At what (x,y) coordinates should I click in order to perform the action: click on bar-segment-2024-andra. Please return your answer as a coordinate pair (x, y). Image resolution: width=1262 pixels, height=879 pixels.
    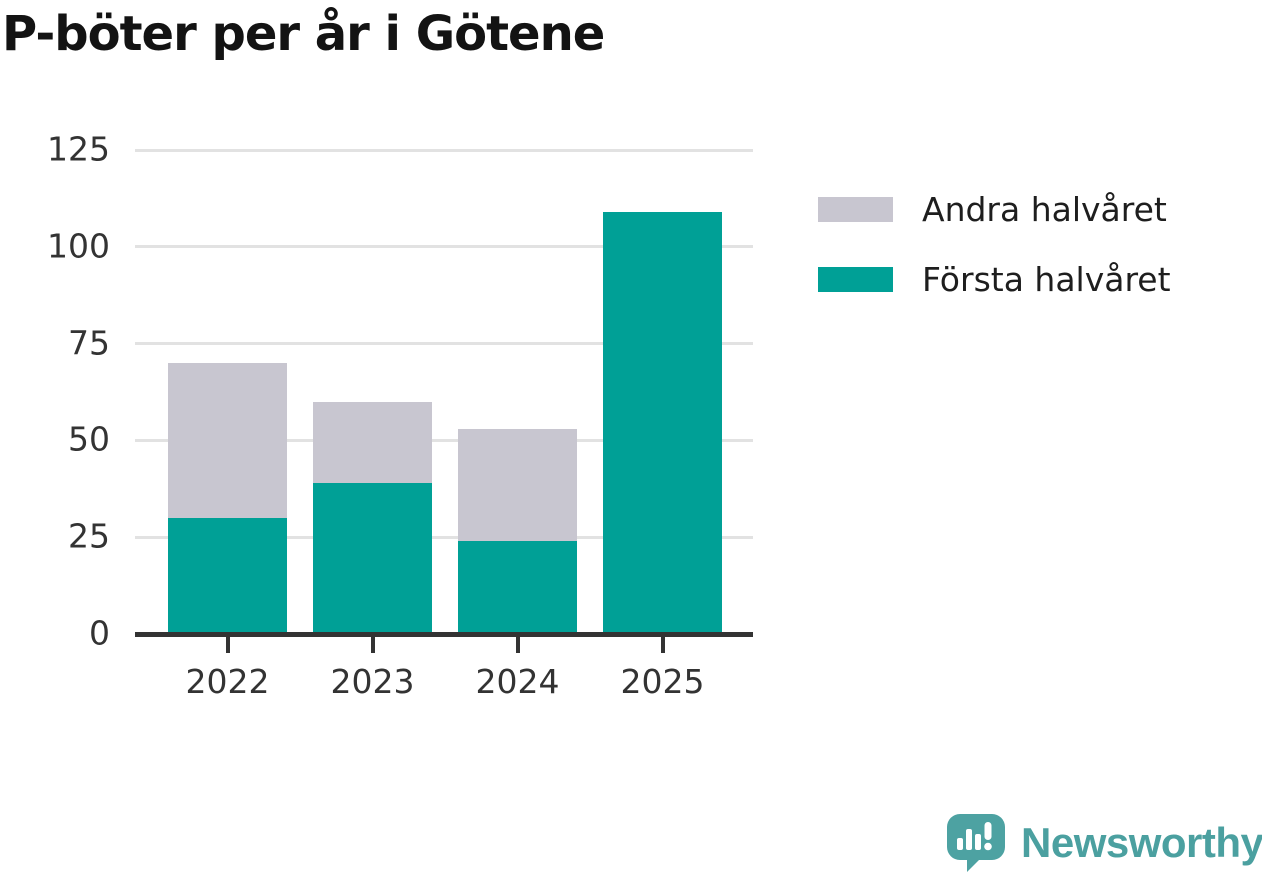
    Looking at the image, I should click on (517, 485).